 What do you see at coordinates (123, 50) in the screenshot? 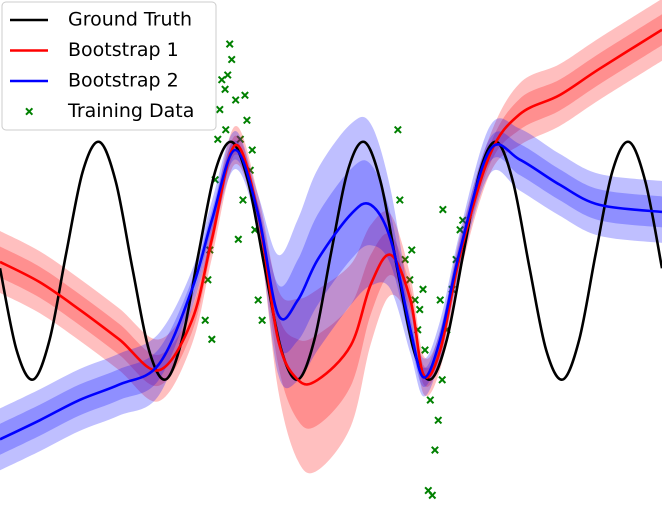
I see `legend-label: Bootstrap 1` at bounding box center [123, 50].